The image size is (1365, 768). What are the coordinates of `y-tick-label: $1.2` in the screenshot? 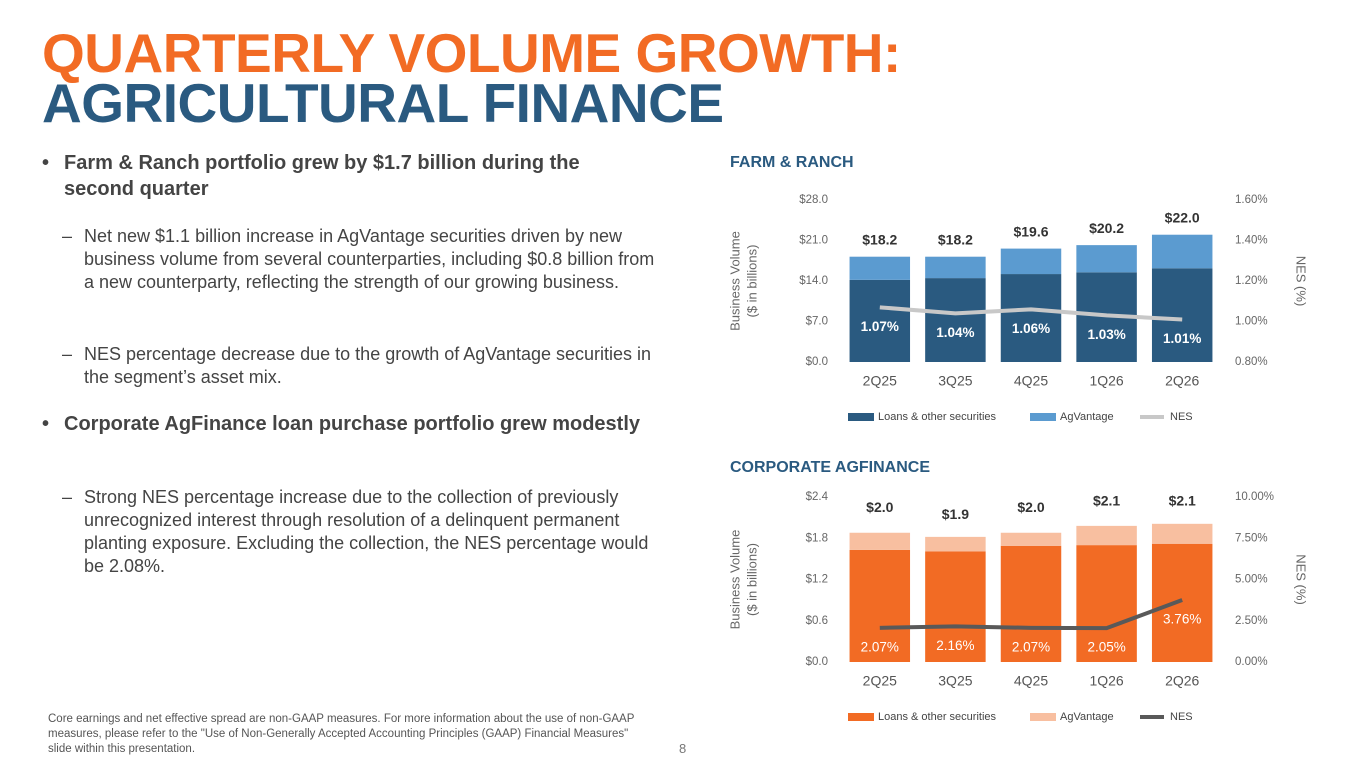 It's located at (817, 580).